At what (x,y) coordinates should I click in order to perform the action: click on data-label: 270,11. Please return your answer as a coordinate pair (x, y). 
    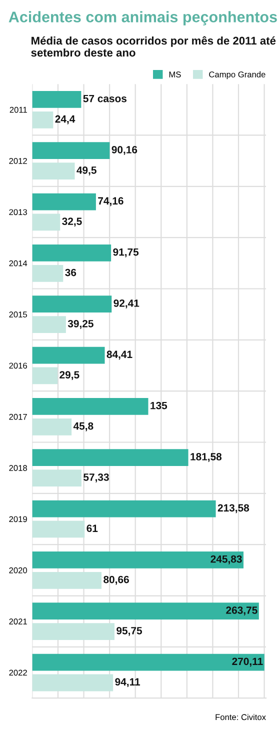
    Looking at the image, I should click on (247, 662).